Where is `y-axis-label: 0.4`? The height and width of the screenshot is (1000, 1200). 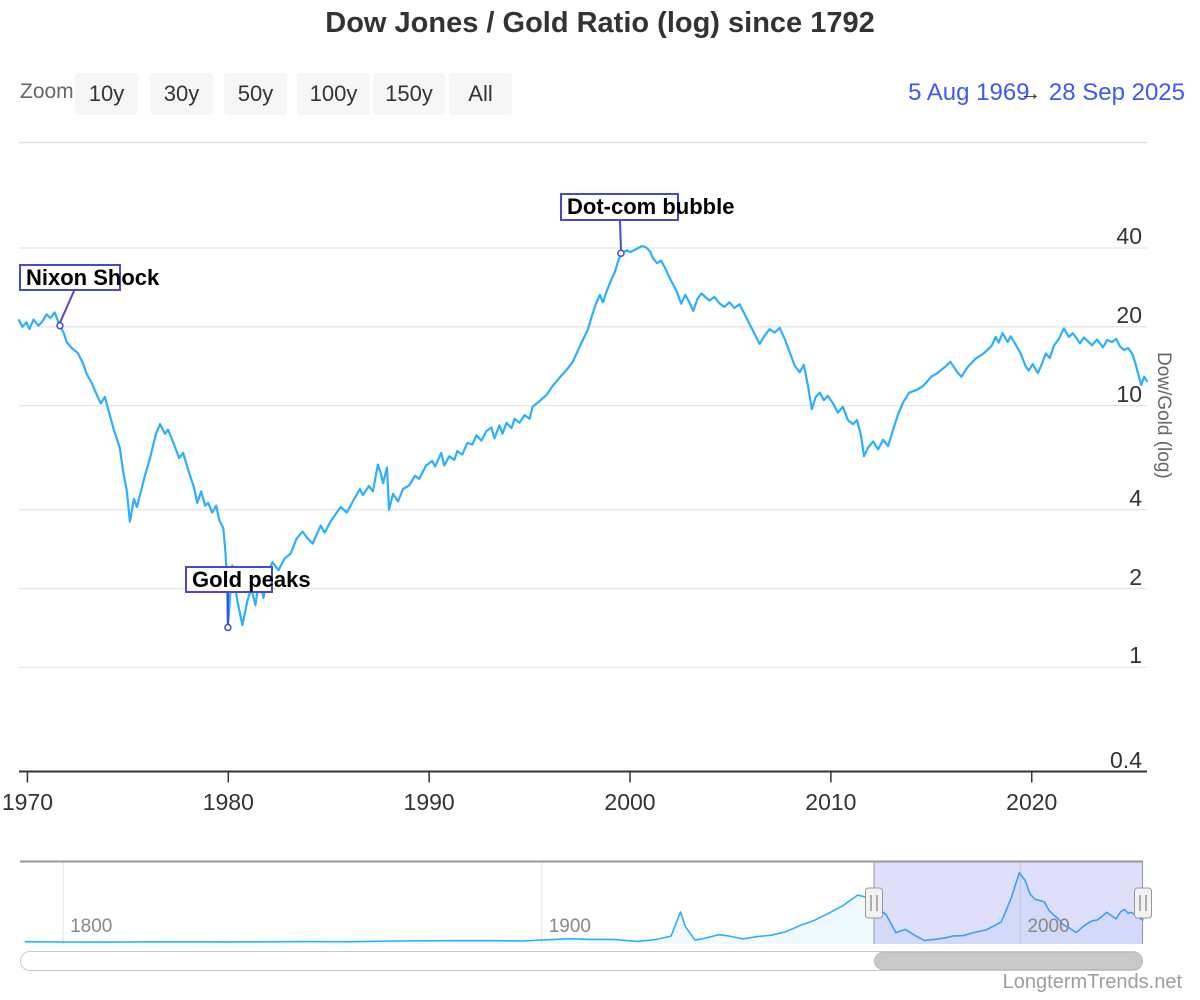
y-axis-label: 0.4 is located at coordinates (1126, 759).